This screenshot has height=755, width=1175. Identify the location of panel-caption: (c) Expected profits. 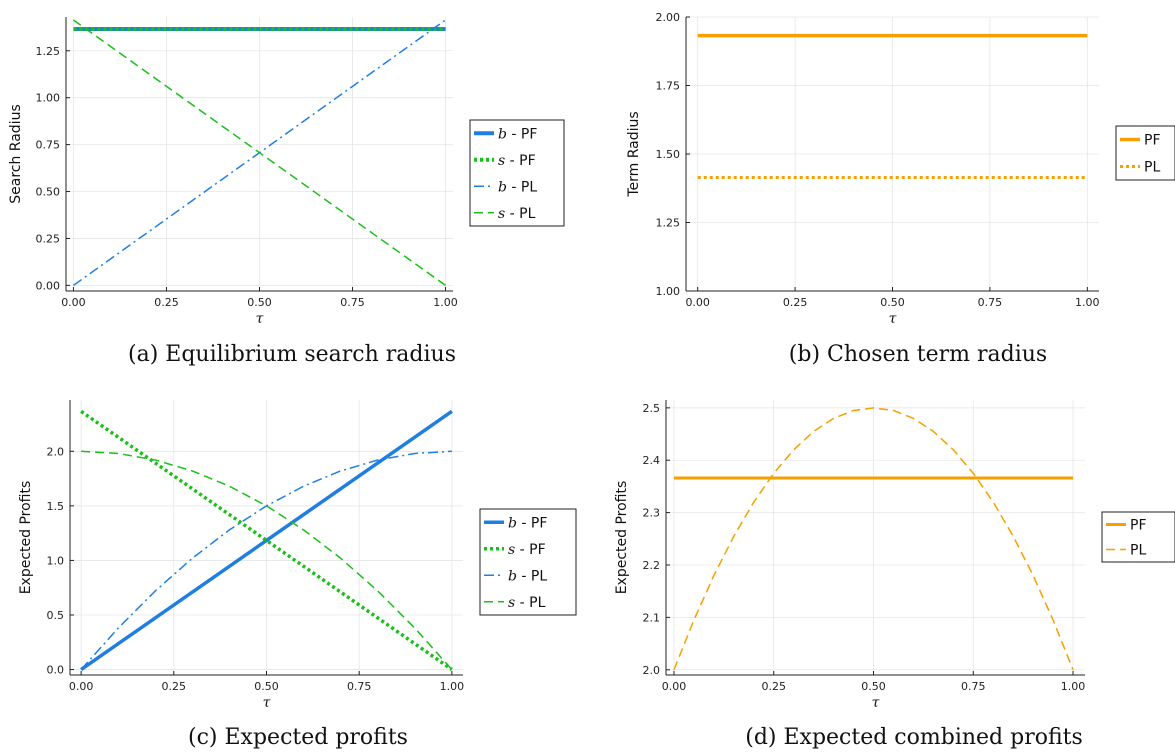
(298, 737).